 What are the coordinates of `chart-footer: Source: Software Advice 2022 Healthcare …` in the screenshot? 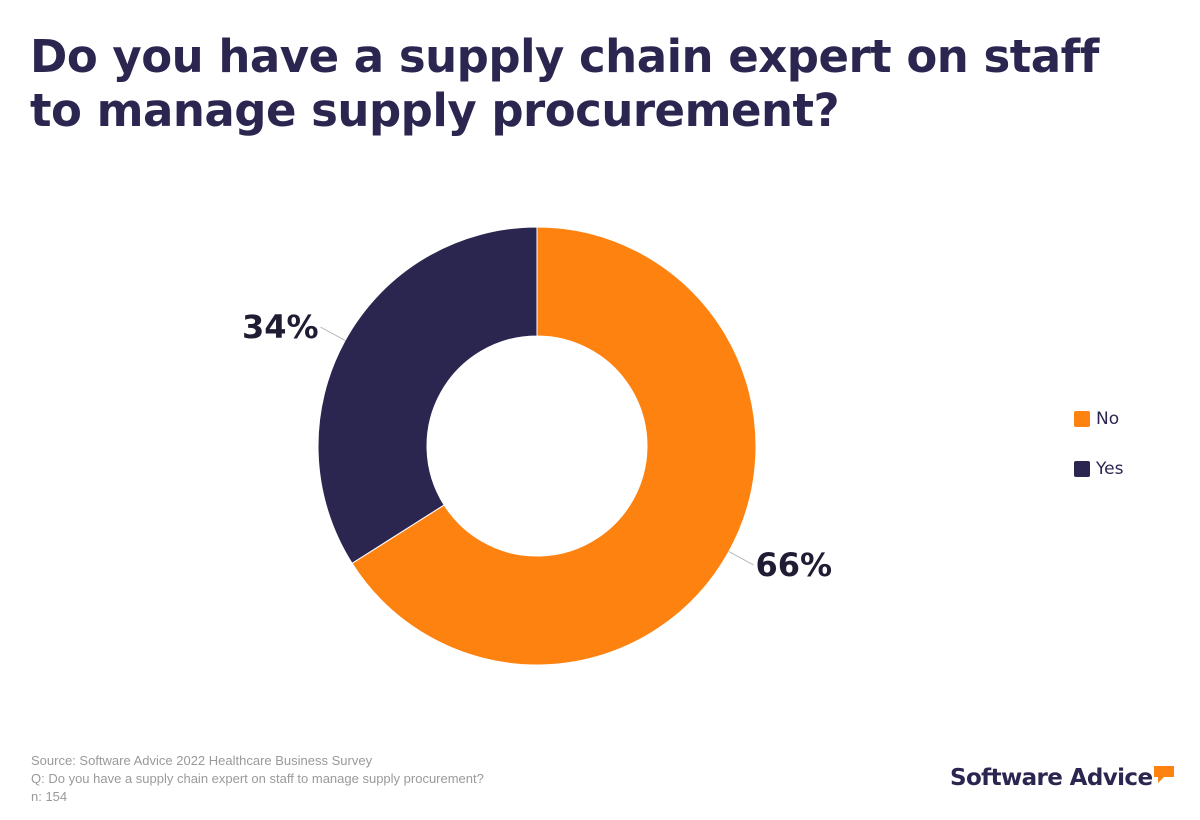 It's located at (257, 779).